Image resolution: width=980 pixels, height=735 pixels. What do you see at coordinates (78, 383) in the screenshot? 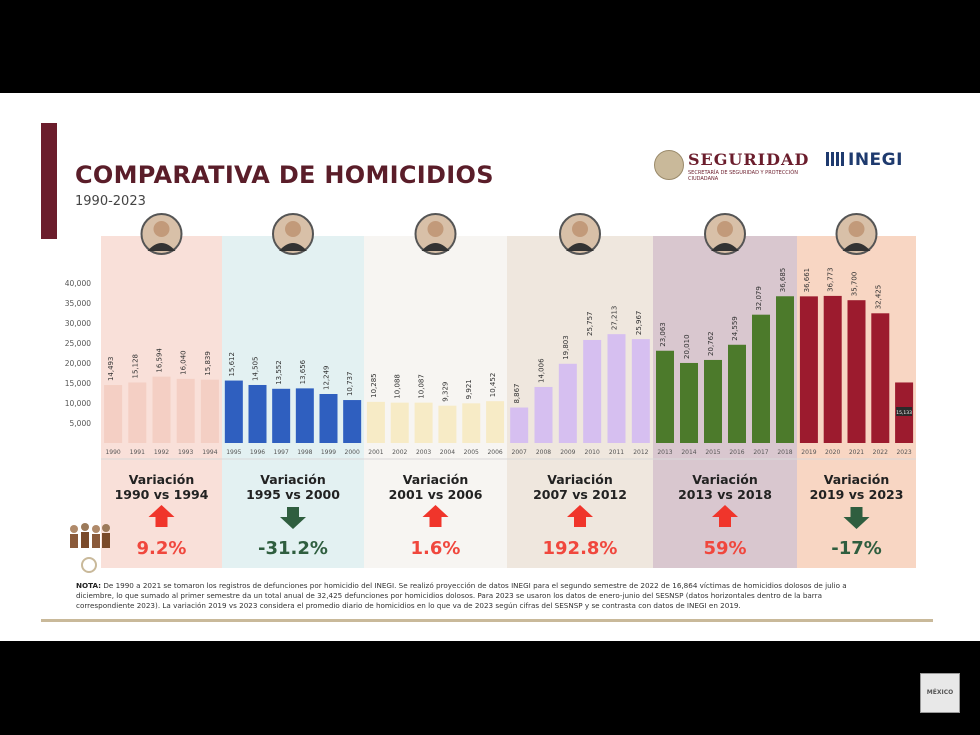
I see `y-tick-label: 15,000` at bounding box center [78, 383].